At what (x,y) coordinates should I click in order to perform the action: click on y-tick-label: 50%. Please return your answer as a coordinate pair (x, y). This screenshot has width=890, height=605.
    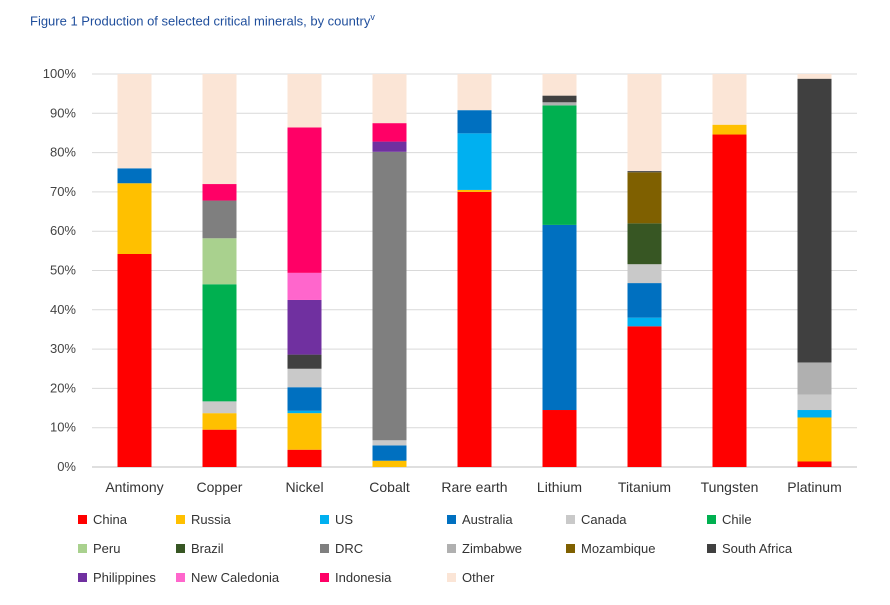
    Looking at the image, I should click on (63, 270).